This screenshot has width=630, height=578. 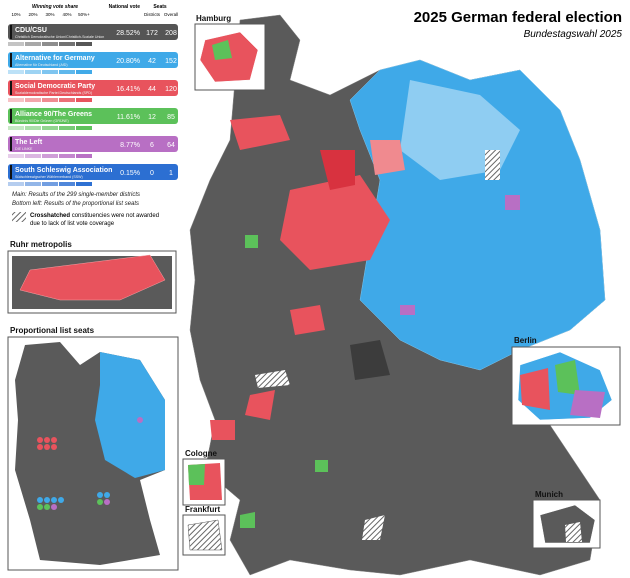 I want to click on party-districts: 6, so click(x=152, y=145).